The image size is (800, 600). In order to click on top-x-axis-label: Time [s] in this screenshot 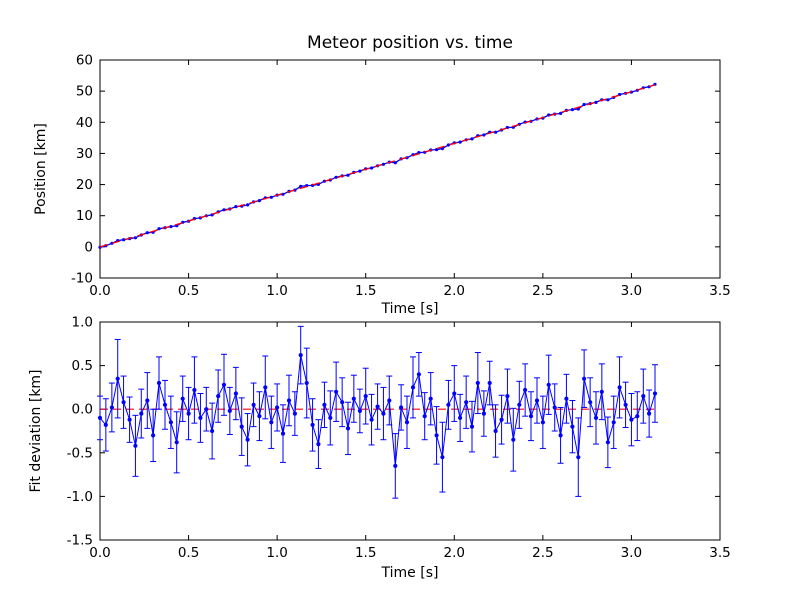, I will do `click(410, 309)`.